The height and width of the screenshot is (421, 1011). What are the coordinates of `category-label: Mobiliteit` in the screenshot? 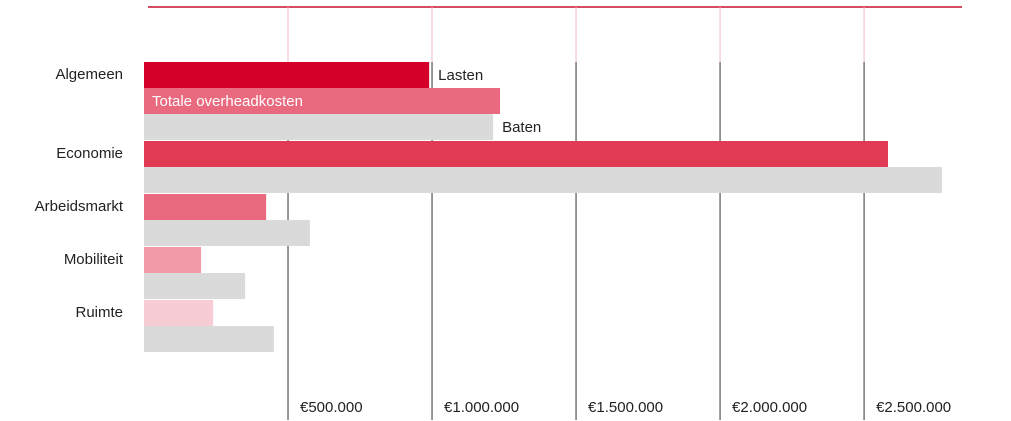 It's located at (94, 259).